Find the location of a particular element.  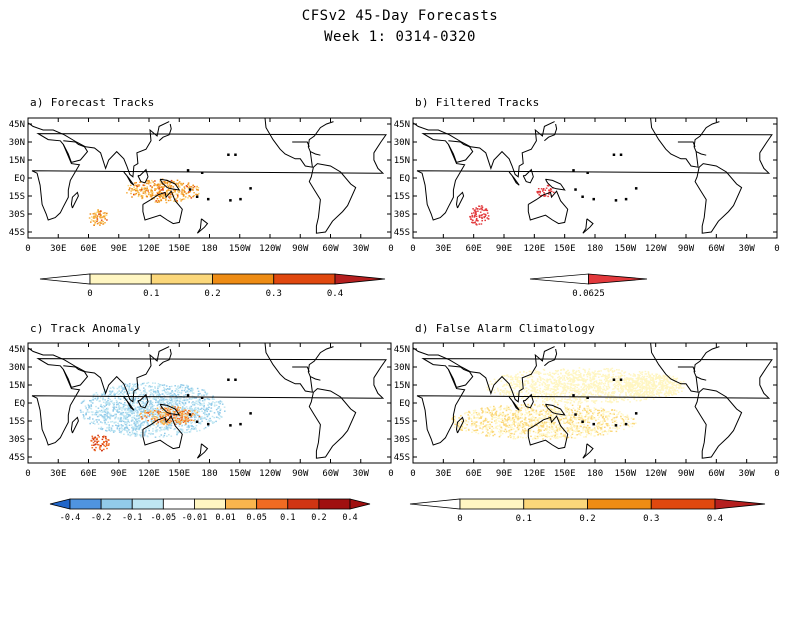

x-tick-label: 120W is located at coordinates (270, 474).